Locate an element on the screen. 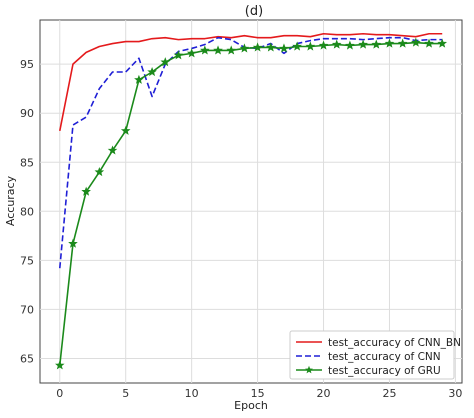  x-tick-label: 30 is located at coordinates (455, 393).